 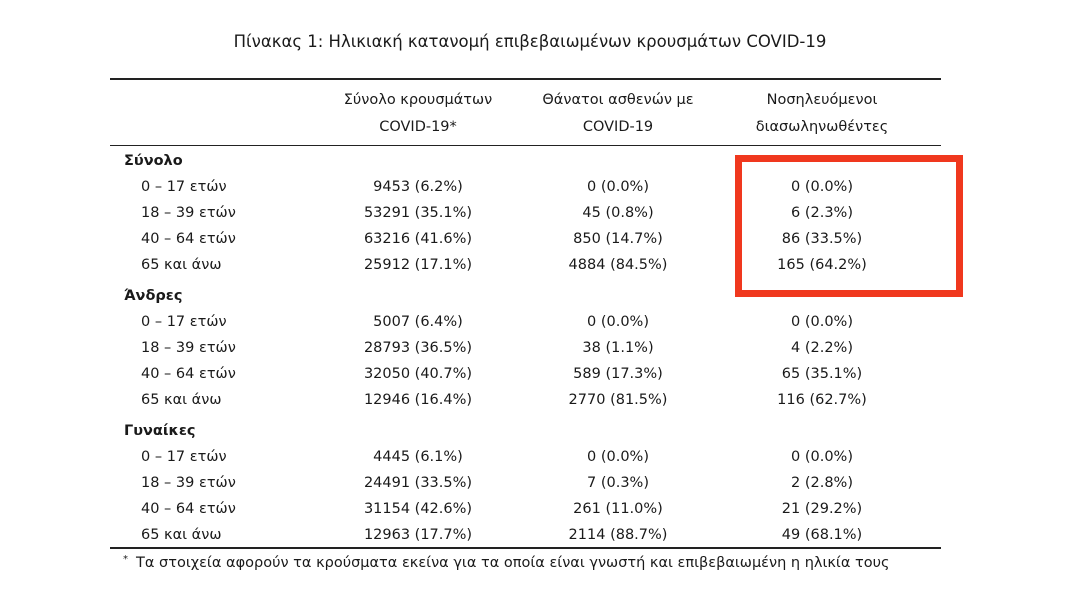 I want to click on group-label: Άνδρες, so click(x=153, y=296).